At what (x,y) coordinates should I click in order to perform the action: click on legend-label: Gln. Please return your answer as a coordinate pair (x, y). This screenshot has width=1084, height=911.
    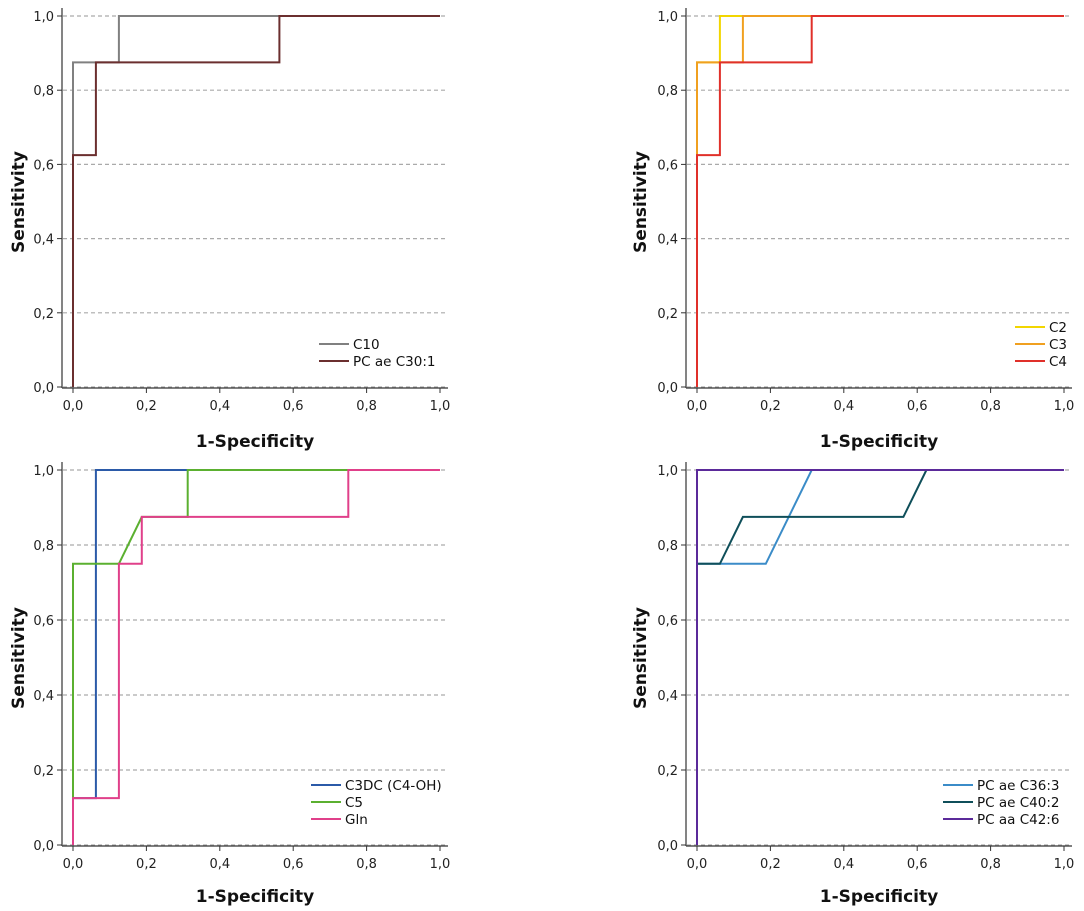
    Looking at the image, I should click on (356, 820).